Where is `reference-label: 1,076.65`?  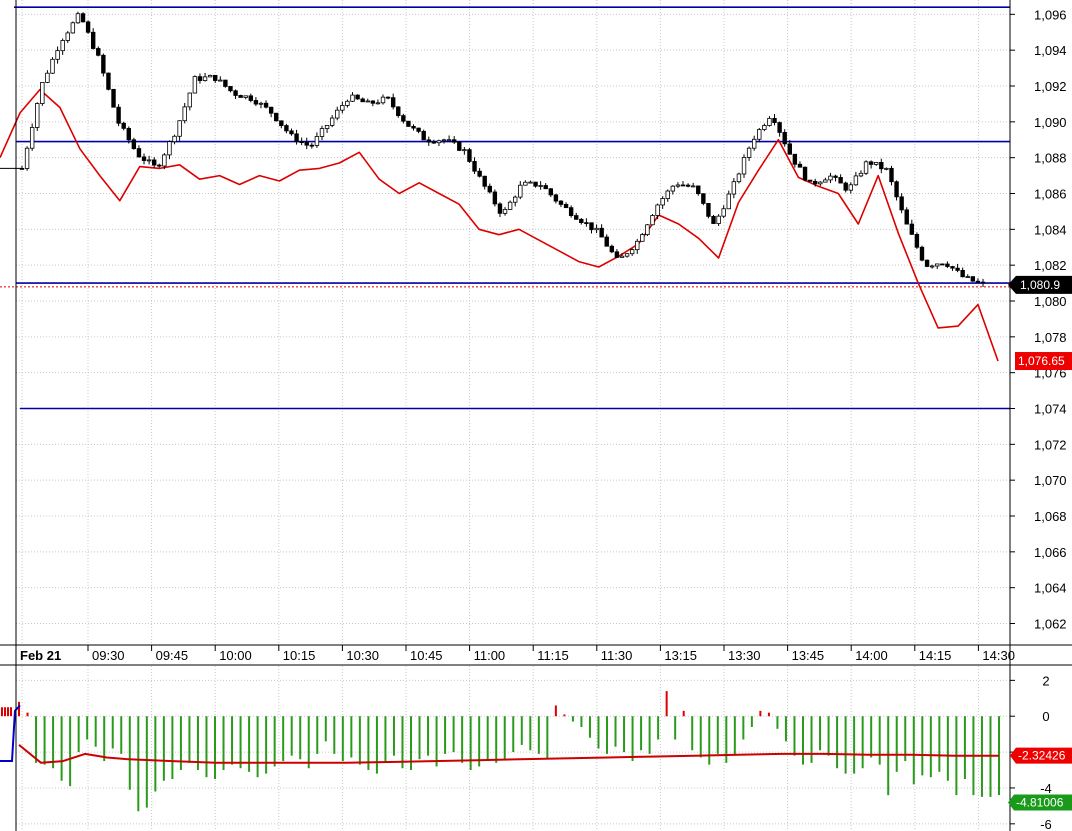
reference-label: 1,076.65 is located at coordinates (1041, 361).